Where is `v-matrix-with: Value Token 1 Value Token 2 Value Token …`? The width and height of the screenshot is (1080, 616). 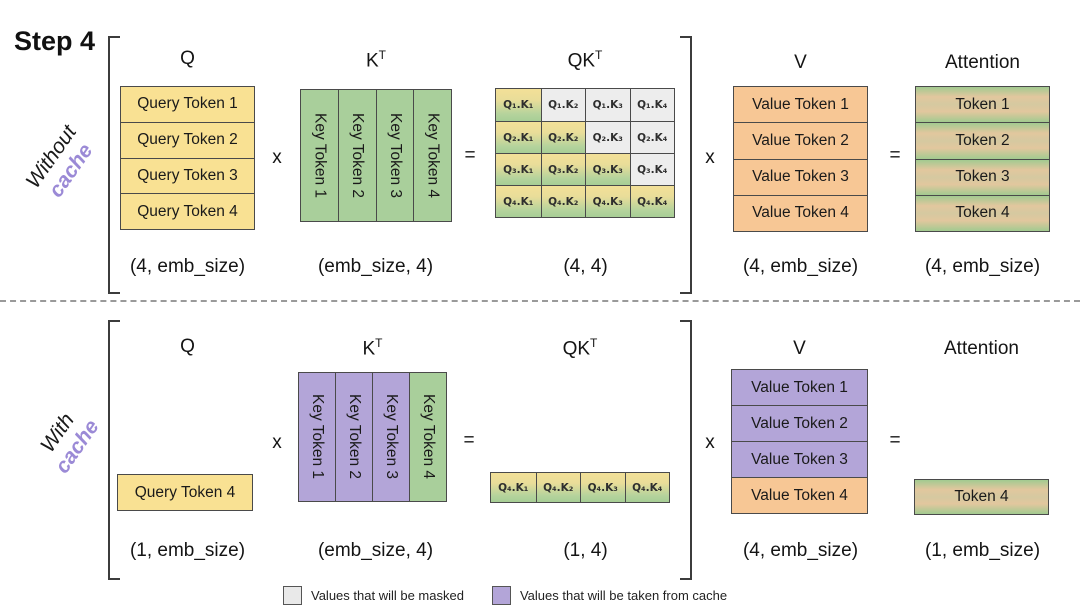 v-matrix-with: Value Token 1 Value Token 2 Value Token … is located at coordinates (799, 441).